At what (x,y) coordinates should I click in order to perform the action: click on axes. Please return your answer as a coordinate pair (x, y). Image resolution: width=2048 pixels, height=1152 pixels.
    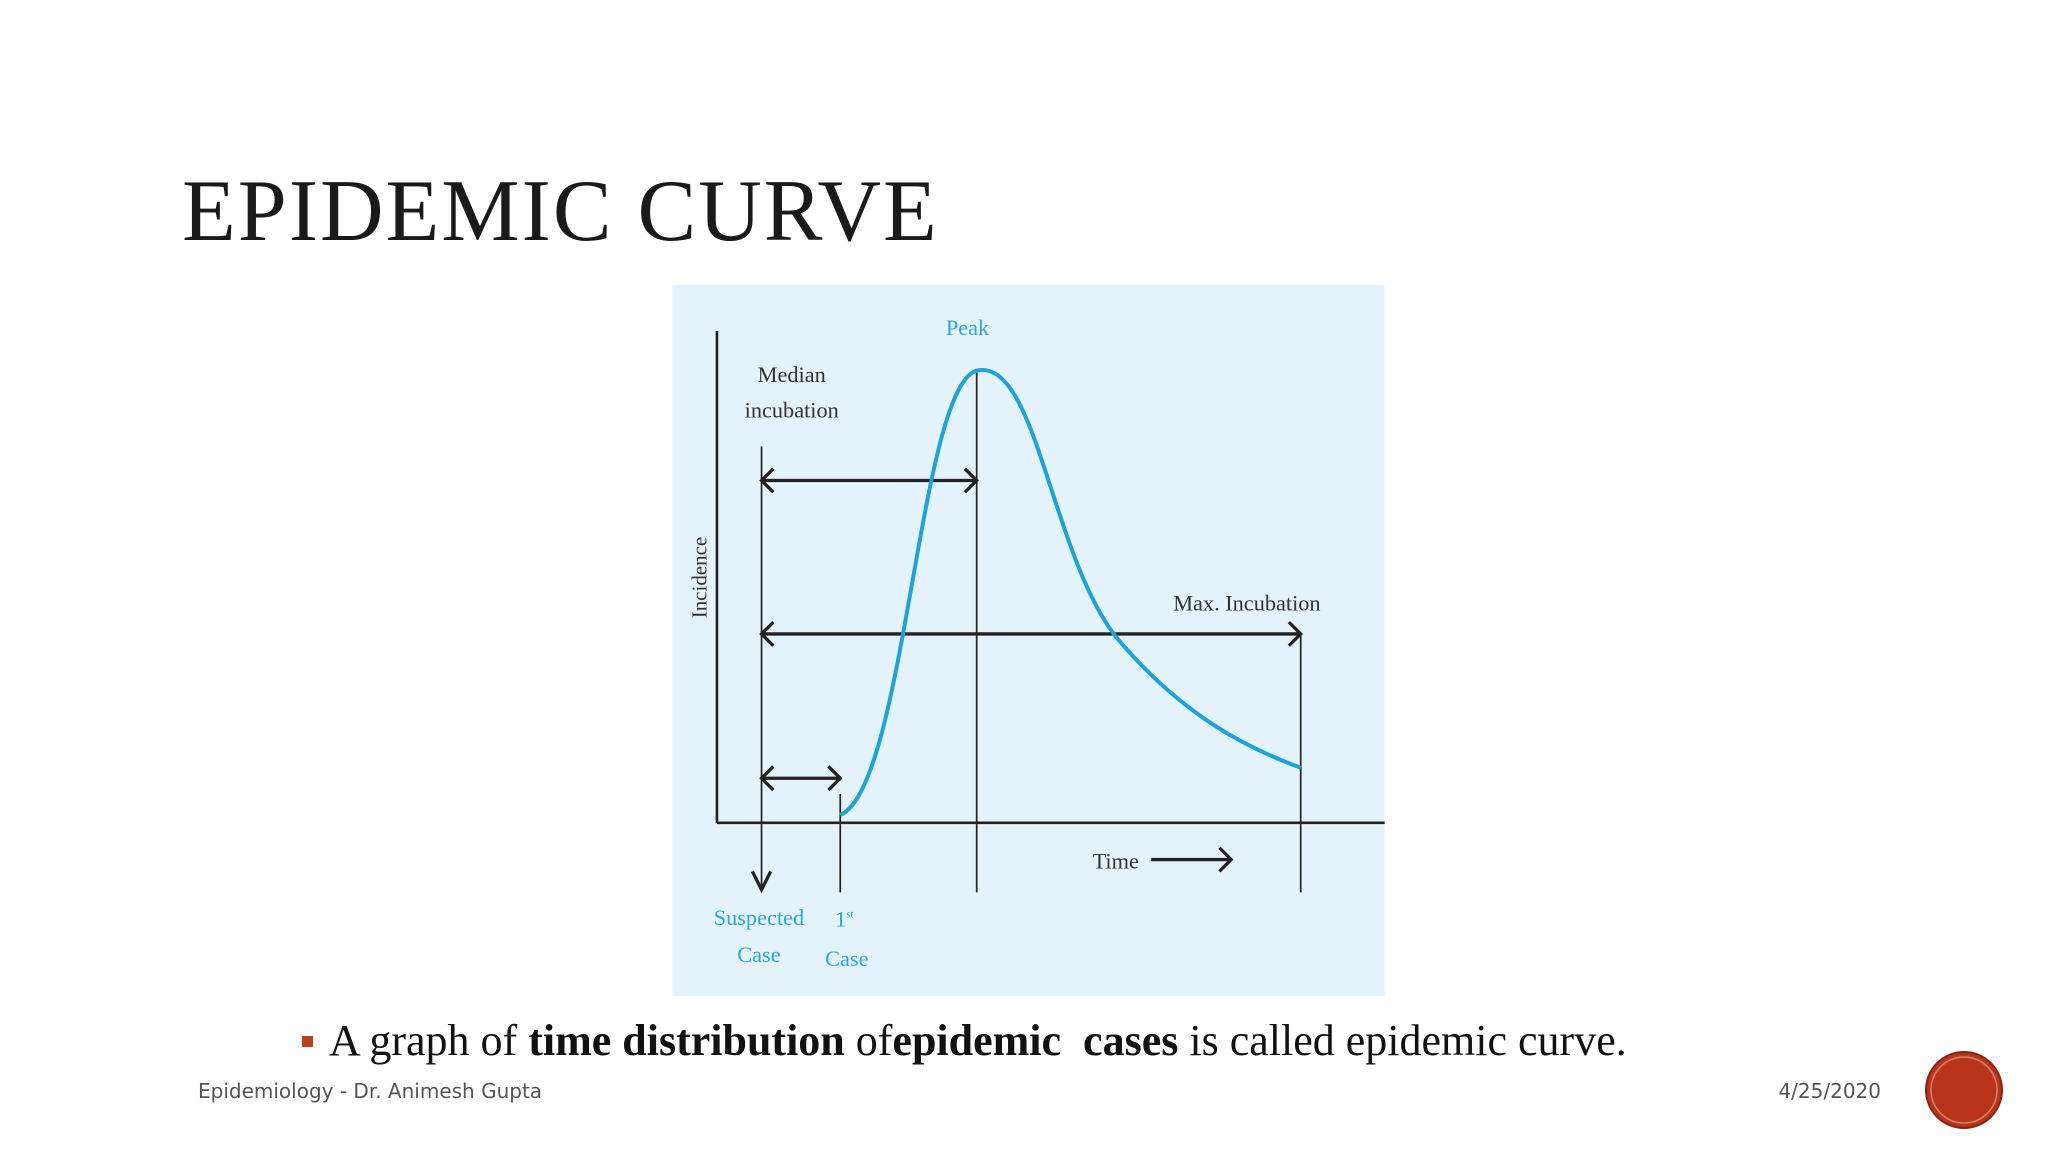
    Looking at the image, I should click on (1050, 577).